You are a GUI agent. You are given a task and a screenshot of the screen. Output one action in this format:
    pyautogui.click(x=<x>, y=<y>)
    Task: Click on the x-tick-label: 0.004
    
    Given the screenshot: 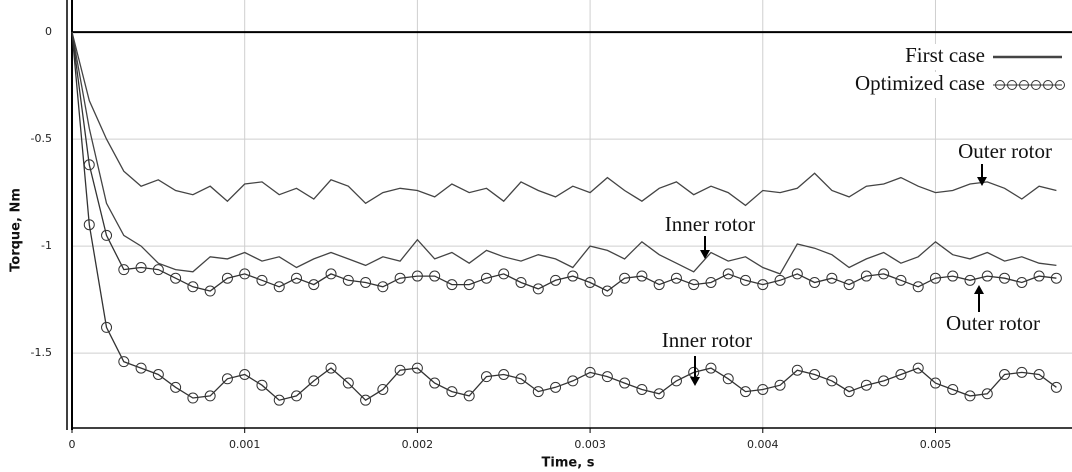 What is the action you would take?
    pyautogui.click(x=763, y=444)
    